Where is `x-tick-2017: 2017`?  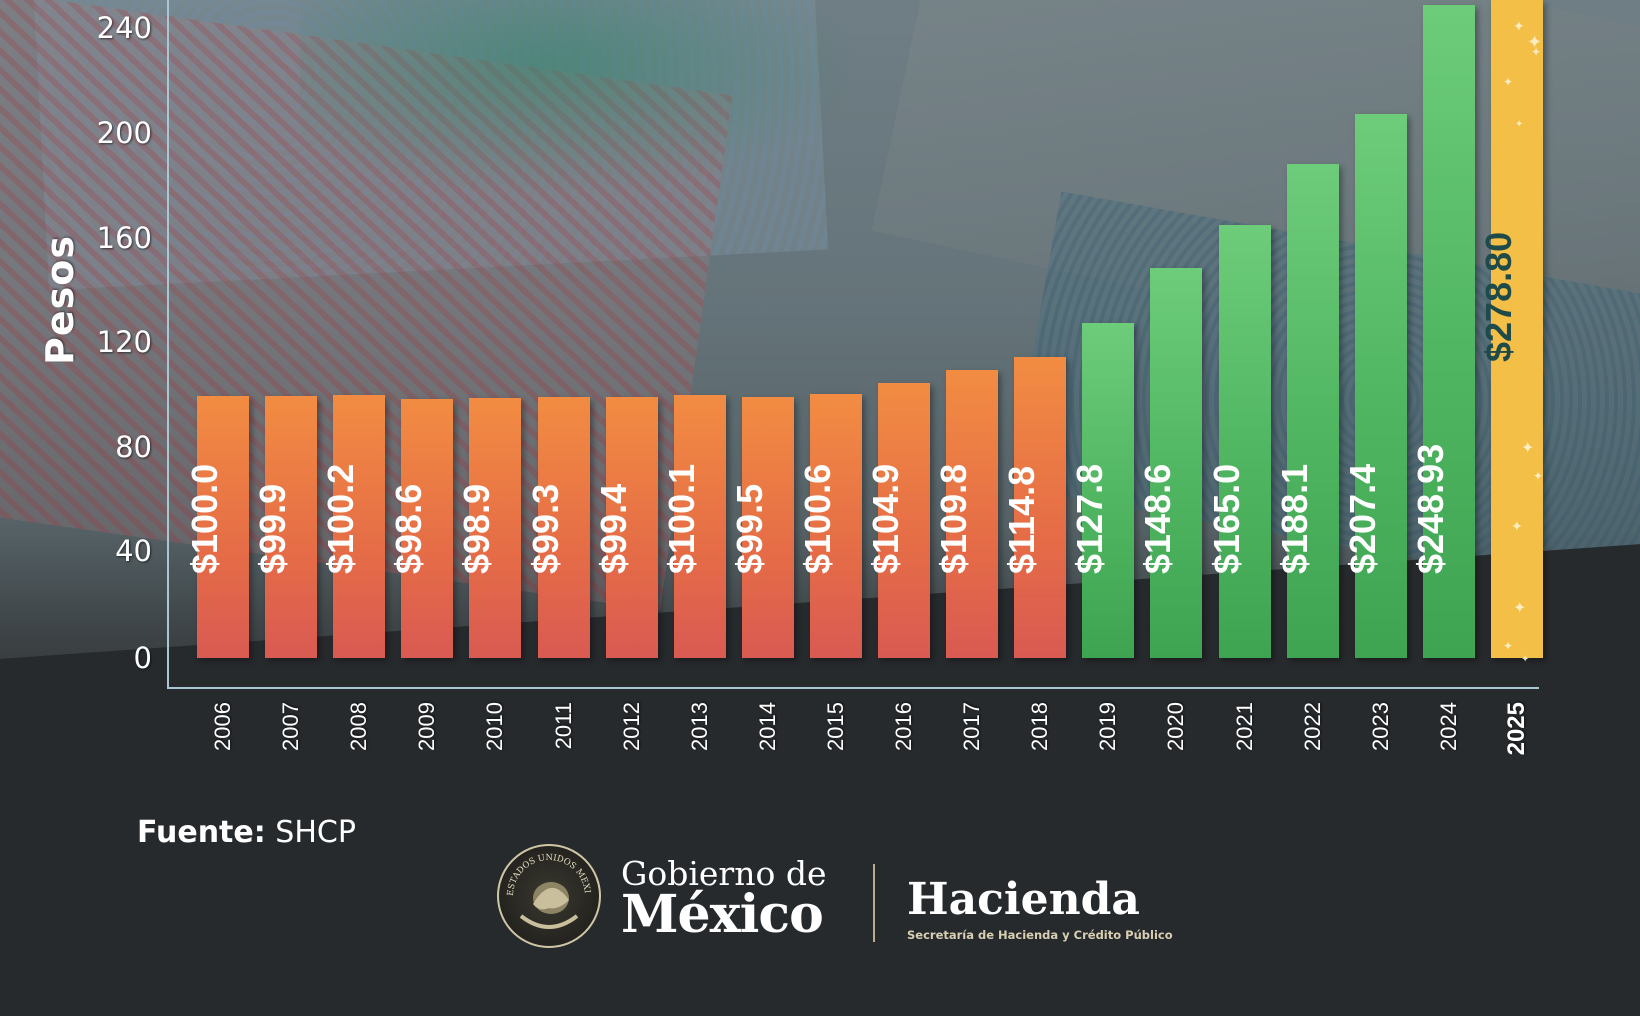
x-tick-2017: 2017 is located at coordinates (972, 732).